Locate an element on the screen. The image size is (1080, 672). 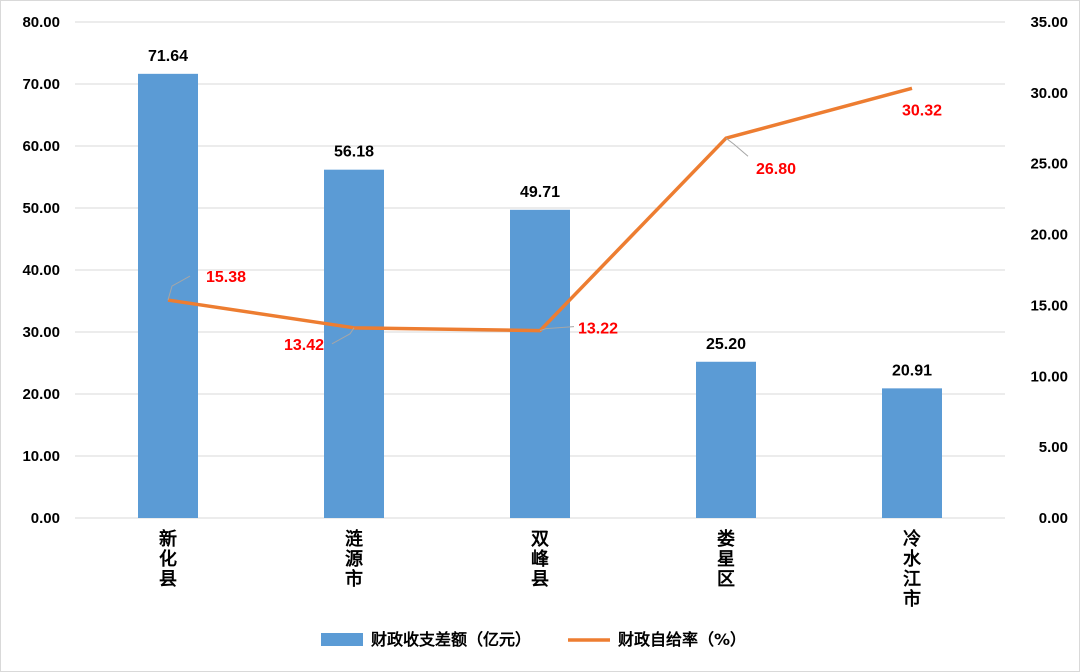
line-data-label: 13.42 is located at coordinates (304, 345).